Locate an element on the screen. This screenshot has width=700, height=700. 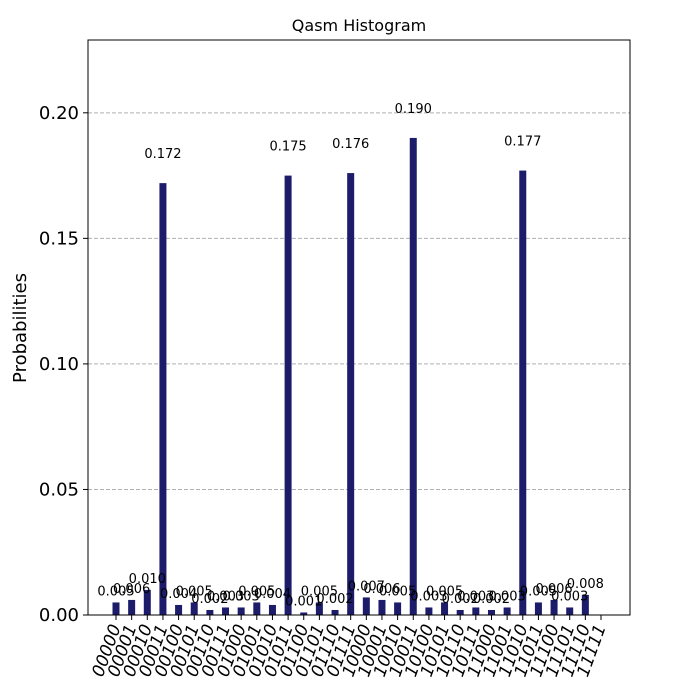
y-tick-label: 0.15 is located at coordinates (59, 238).